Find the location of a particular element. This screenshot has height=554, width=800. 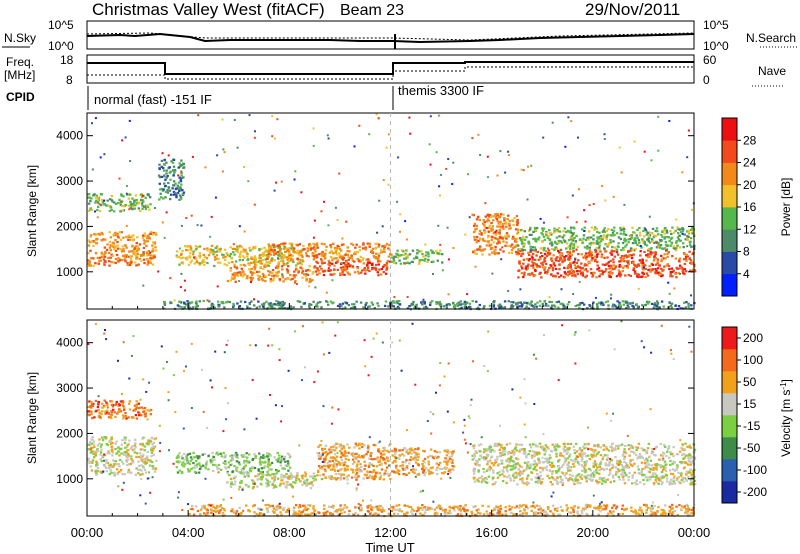

nsearch-tick-top: 10^5 is located at coordinates (716, 25).